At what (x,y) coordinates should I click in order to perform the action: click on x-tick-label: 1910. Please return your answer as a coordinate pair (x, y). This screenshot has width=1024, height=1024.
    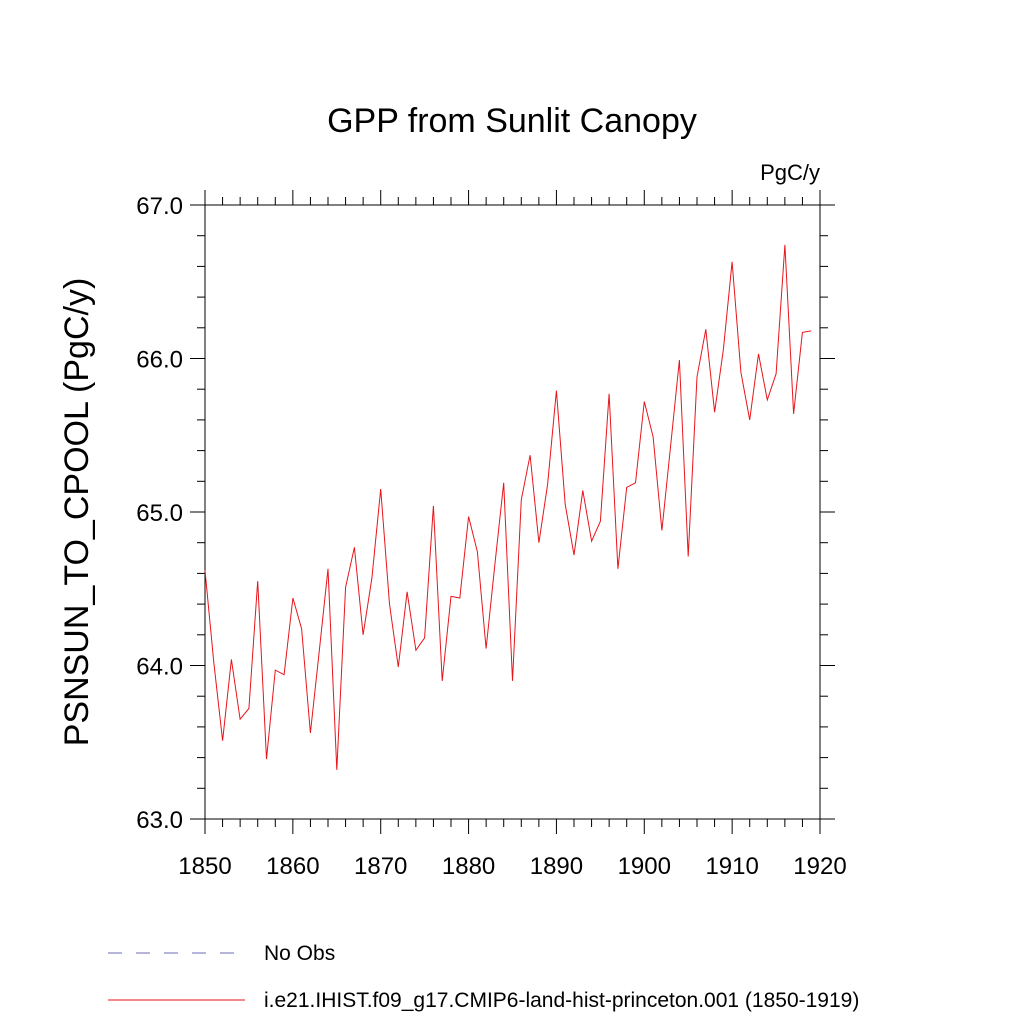
    Looking at the image, I should click on (731, 866).